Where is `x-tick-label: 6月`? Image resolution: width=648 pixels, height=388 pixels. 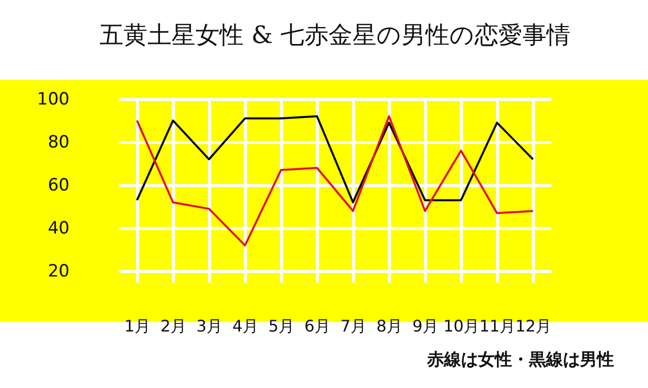
x-tick-label: 6月 is located at coordinates (317, 326).